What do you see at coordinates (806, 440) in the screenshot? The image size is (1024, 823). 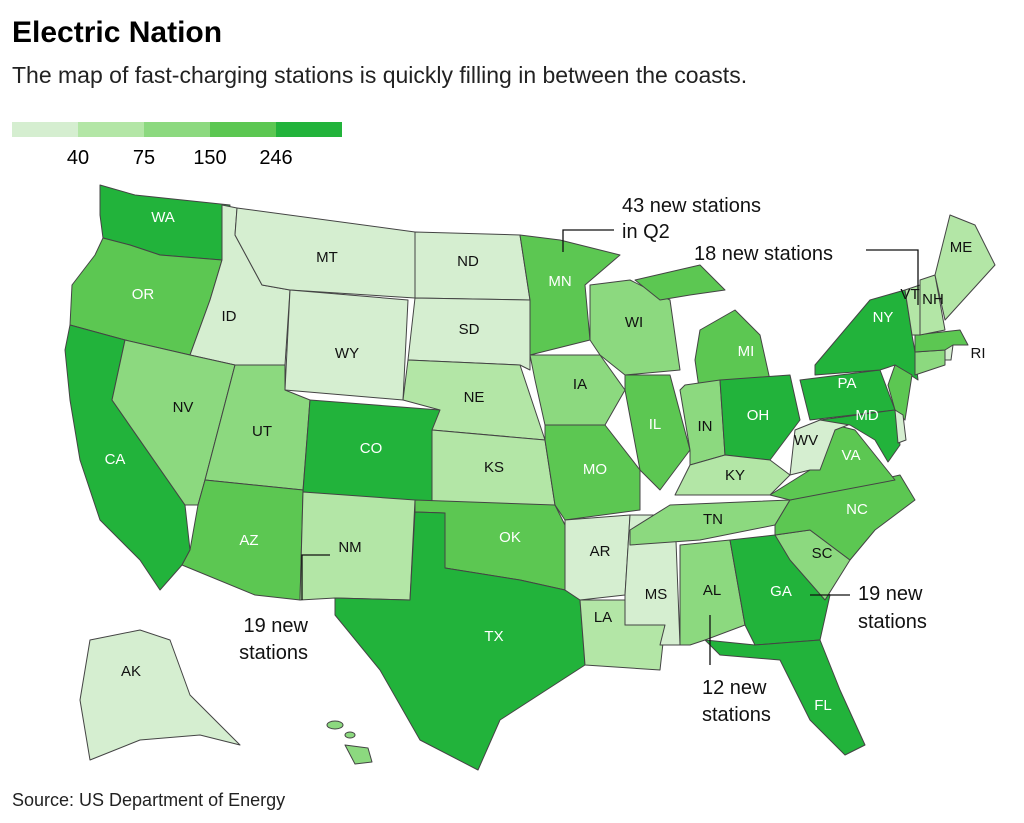 I see `state-label: WV` at bounding box center [806, 440].